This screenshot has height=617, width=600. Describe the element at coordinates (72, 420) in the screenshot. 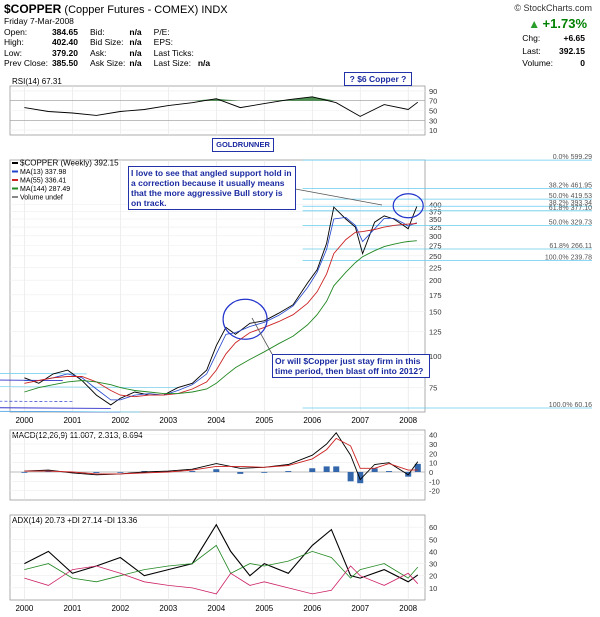

I see `price-x-tick: 2001` at that location.